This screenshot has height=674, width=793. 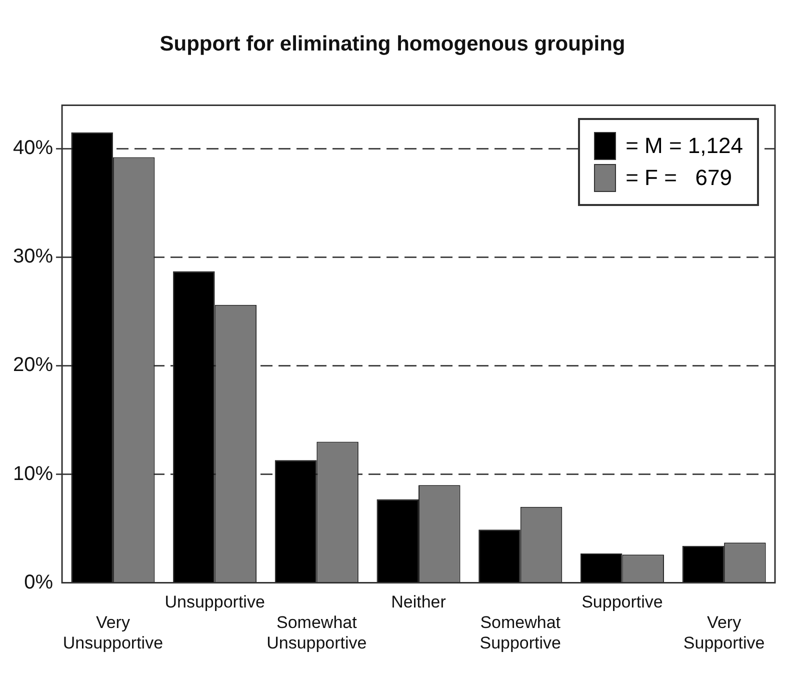 What do you see at coordinates (39, 582) in the screenshot?
I see `y-tick-label: 0%` at bounding box center [39, 582].